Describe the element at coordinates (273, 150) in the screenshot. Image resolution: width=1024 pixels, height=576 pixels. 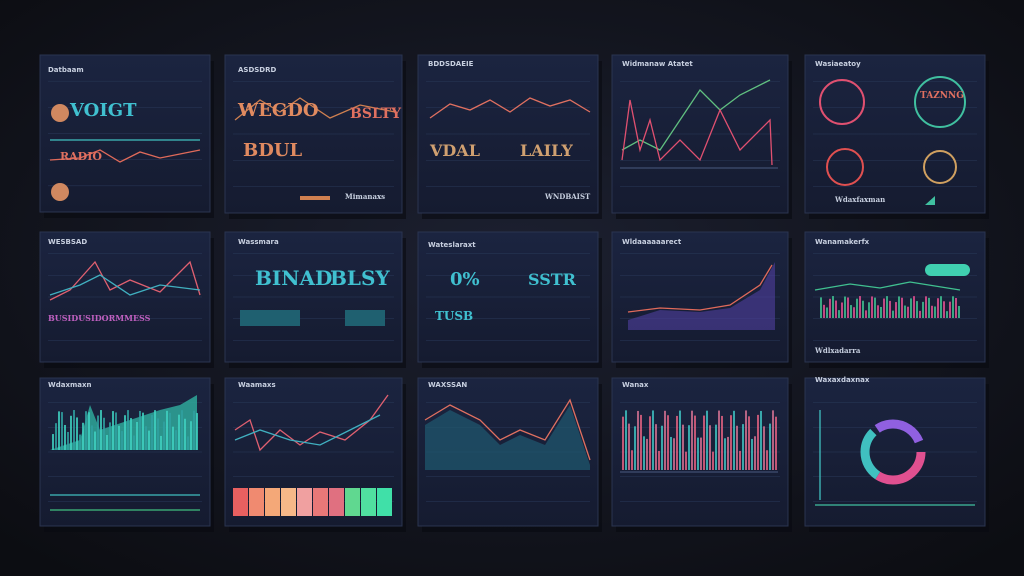
I see `card-text: BDUL` at that location.